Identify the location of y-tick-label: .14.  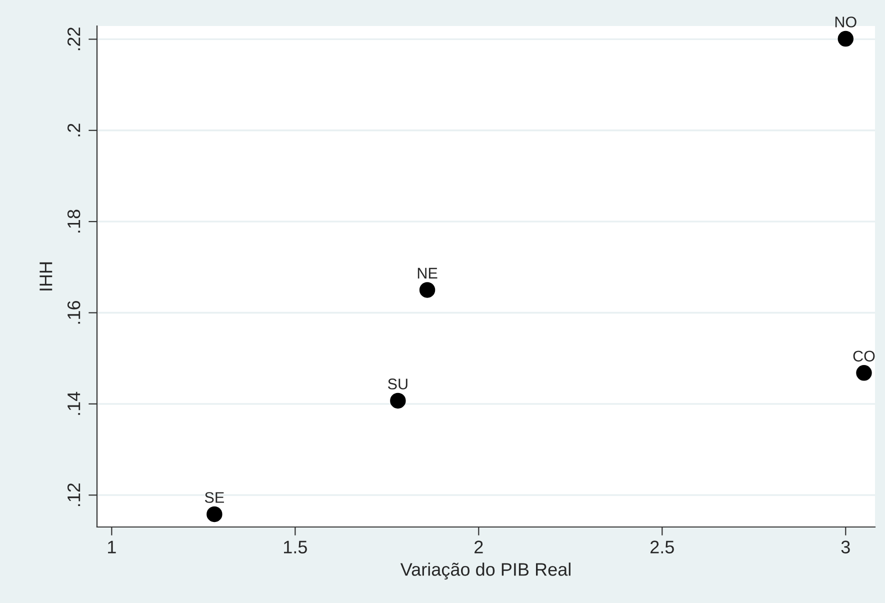
(74, 403).